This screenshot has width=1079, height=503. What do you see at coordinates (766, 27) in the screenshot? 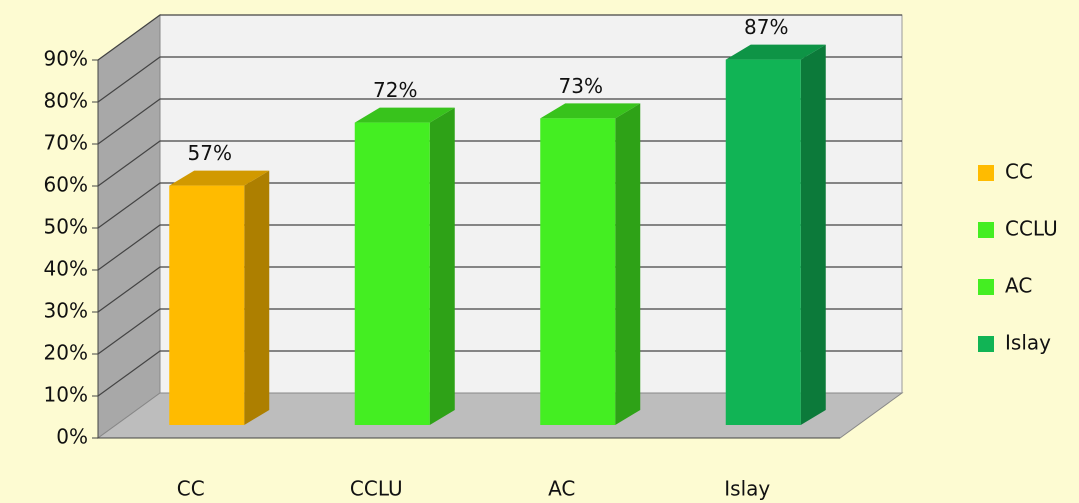
I see `value-label: 87%` at bounding box center [766, 27].